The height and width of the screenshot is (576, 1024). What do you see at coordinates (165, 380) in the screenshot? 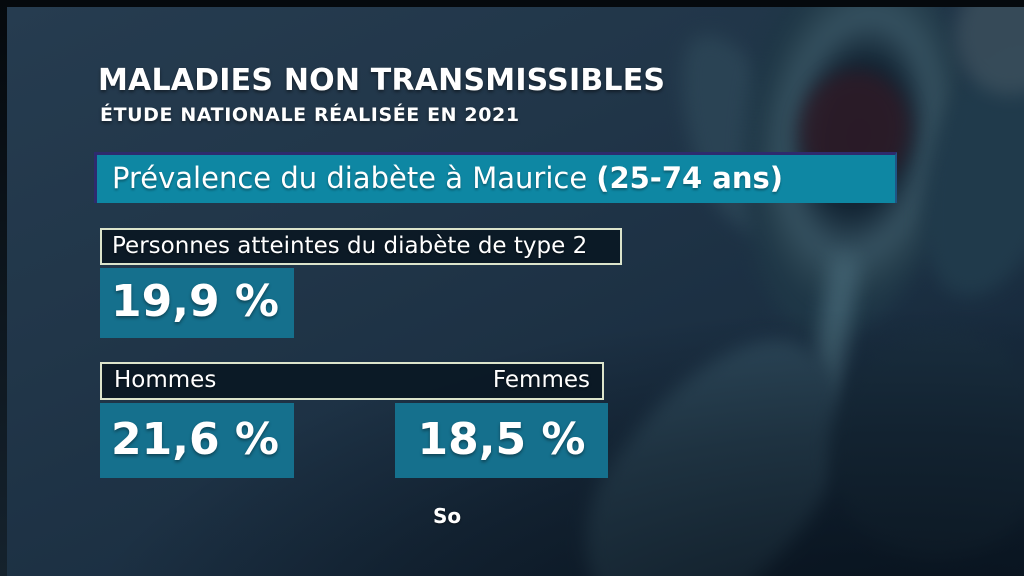
I see `male-label-text: Hommes` at bounding box center [165, 380].